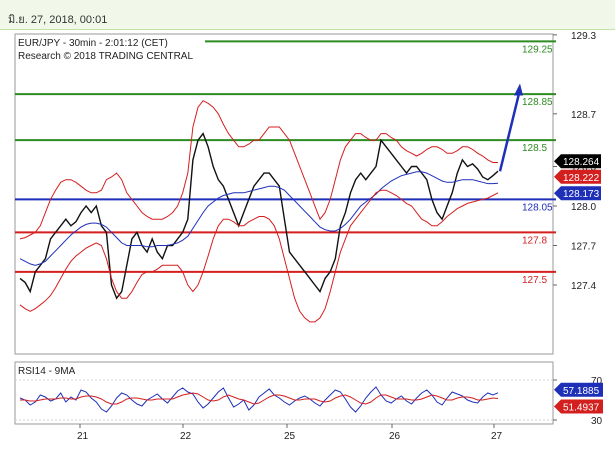 This screenshot has width=615, height=450. Describe the element at coordinates (537, 49) in the screenshot. I see `level-label: 129.25` at that location.